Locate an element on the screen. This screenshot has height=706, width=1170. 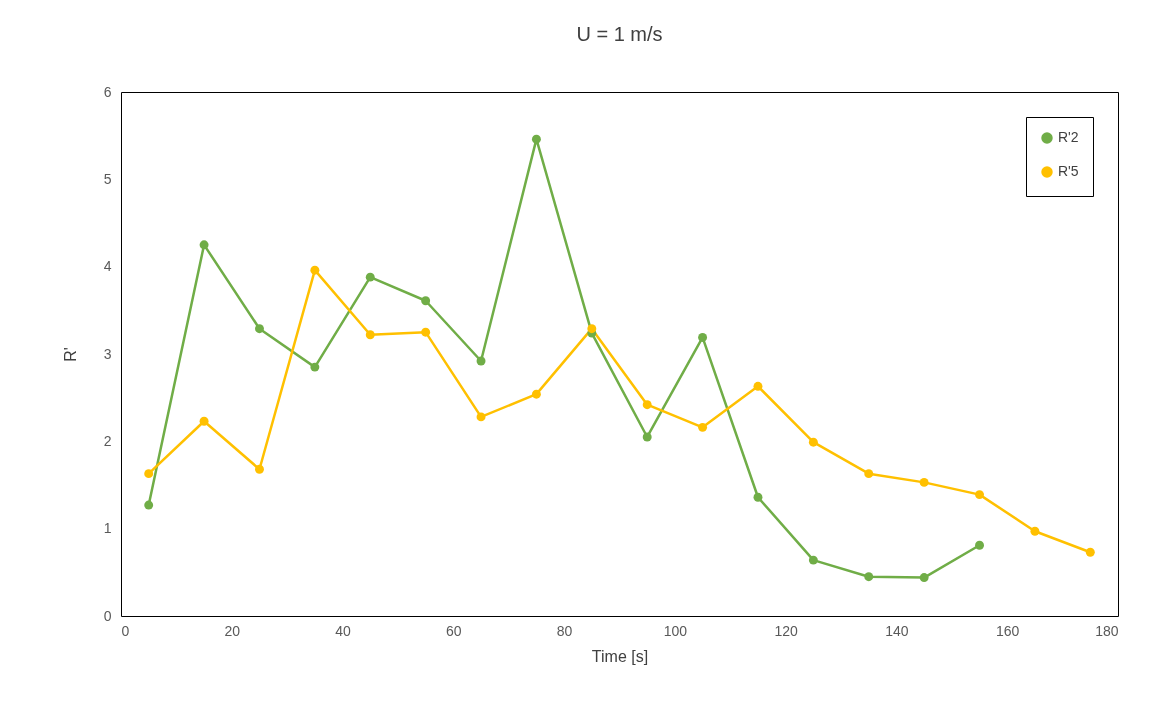
x-tick-label: 120 is located at coordinates (786, 630).